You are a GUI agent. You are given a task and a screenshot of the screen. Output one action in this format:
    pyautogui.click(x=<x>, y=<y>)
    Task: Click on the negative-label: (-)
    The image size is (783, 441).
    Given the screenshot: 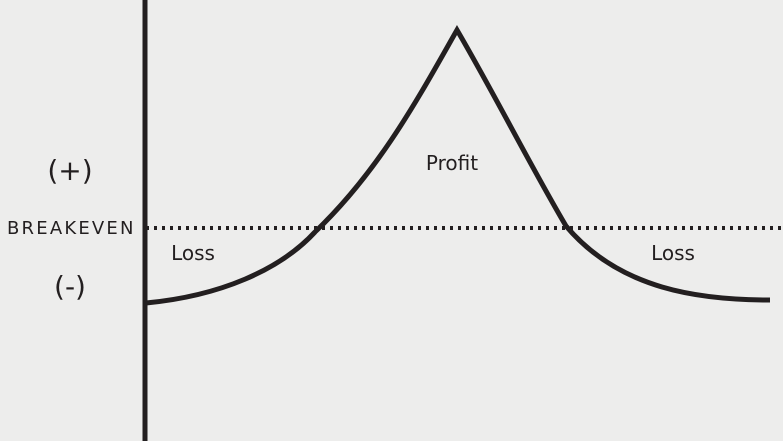 What is the action you would take?
    pyautogui.click(x=70, y=286)
    